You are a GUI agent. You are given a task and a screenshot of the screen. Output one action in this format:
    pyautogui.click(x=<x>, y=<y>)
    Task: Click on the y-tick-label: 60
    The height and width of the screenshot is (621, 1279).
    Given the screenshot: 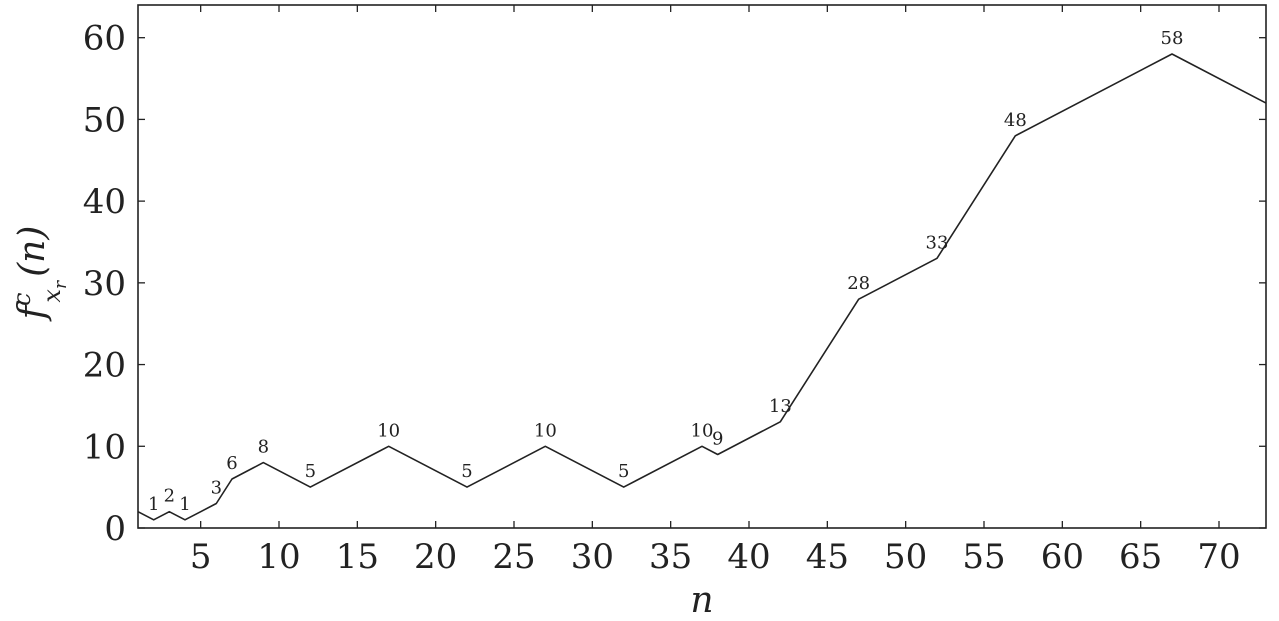 What is the action you would take?
    pyautogui.click(x=104, y=39)
    